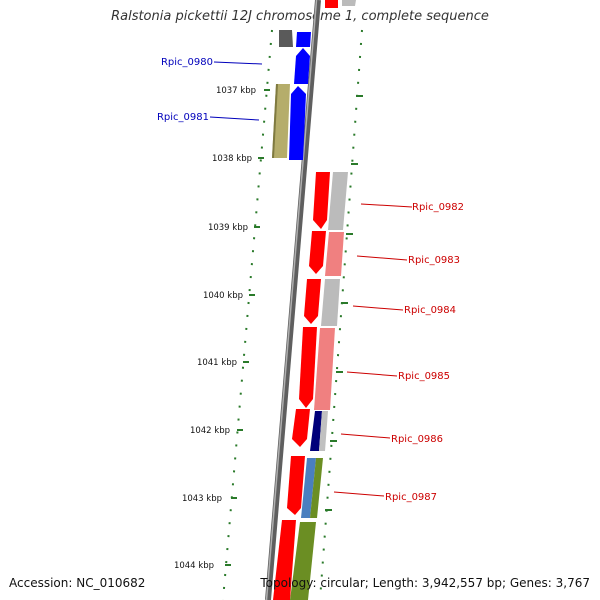  I want to click on kbp-label: 1044 kbp, so click(194, 566).